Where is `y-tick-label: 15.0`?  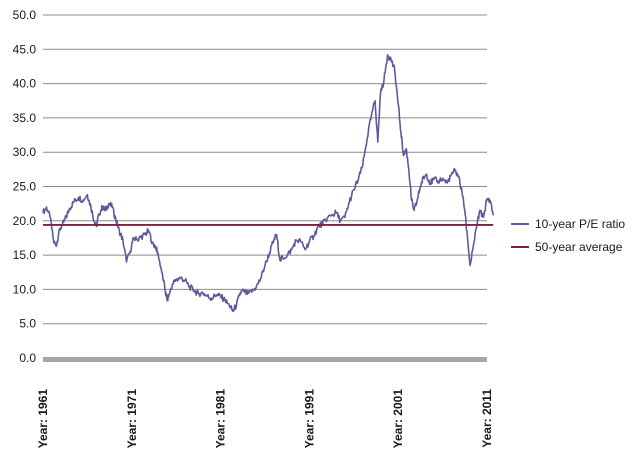 y-tick-label: 15.0 is located at coordinates (25, 255).